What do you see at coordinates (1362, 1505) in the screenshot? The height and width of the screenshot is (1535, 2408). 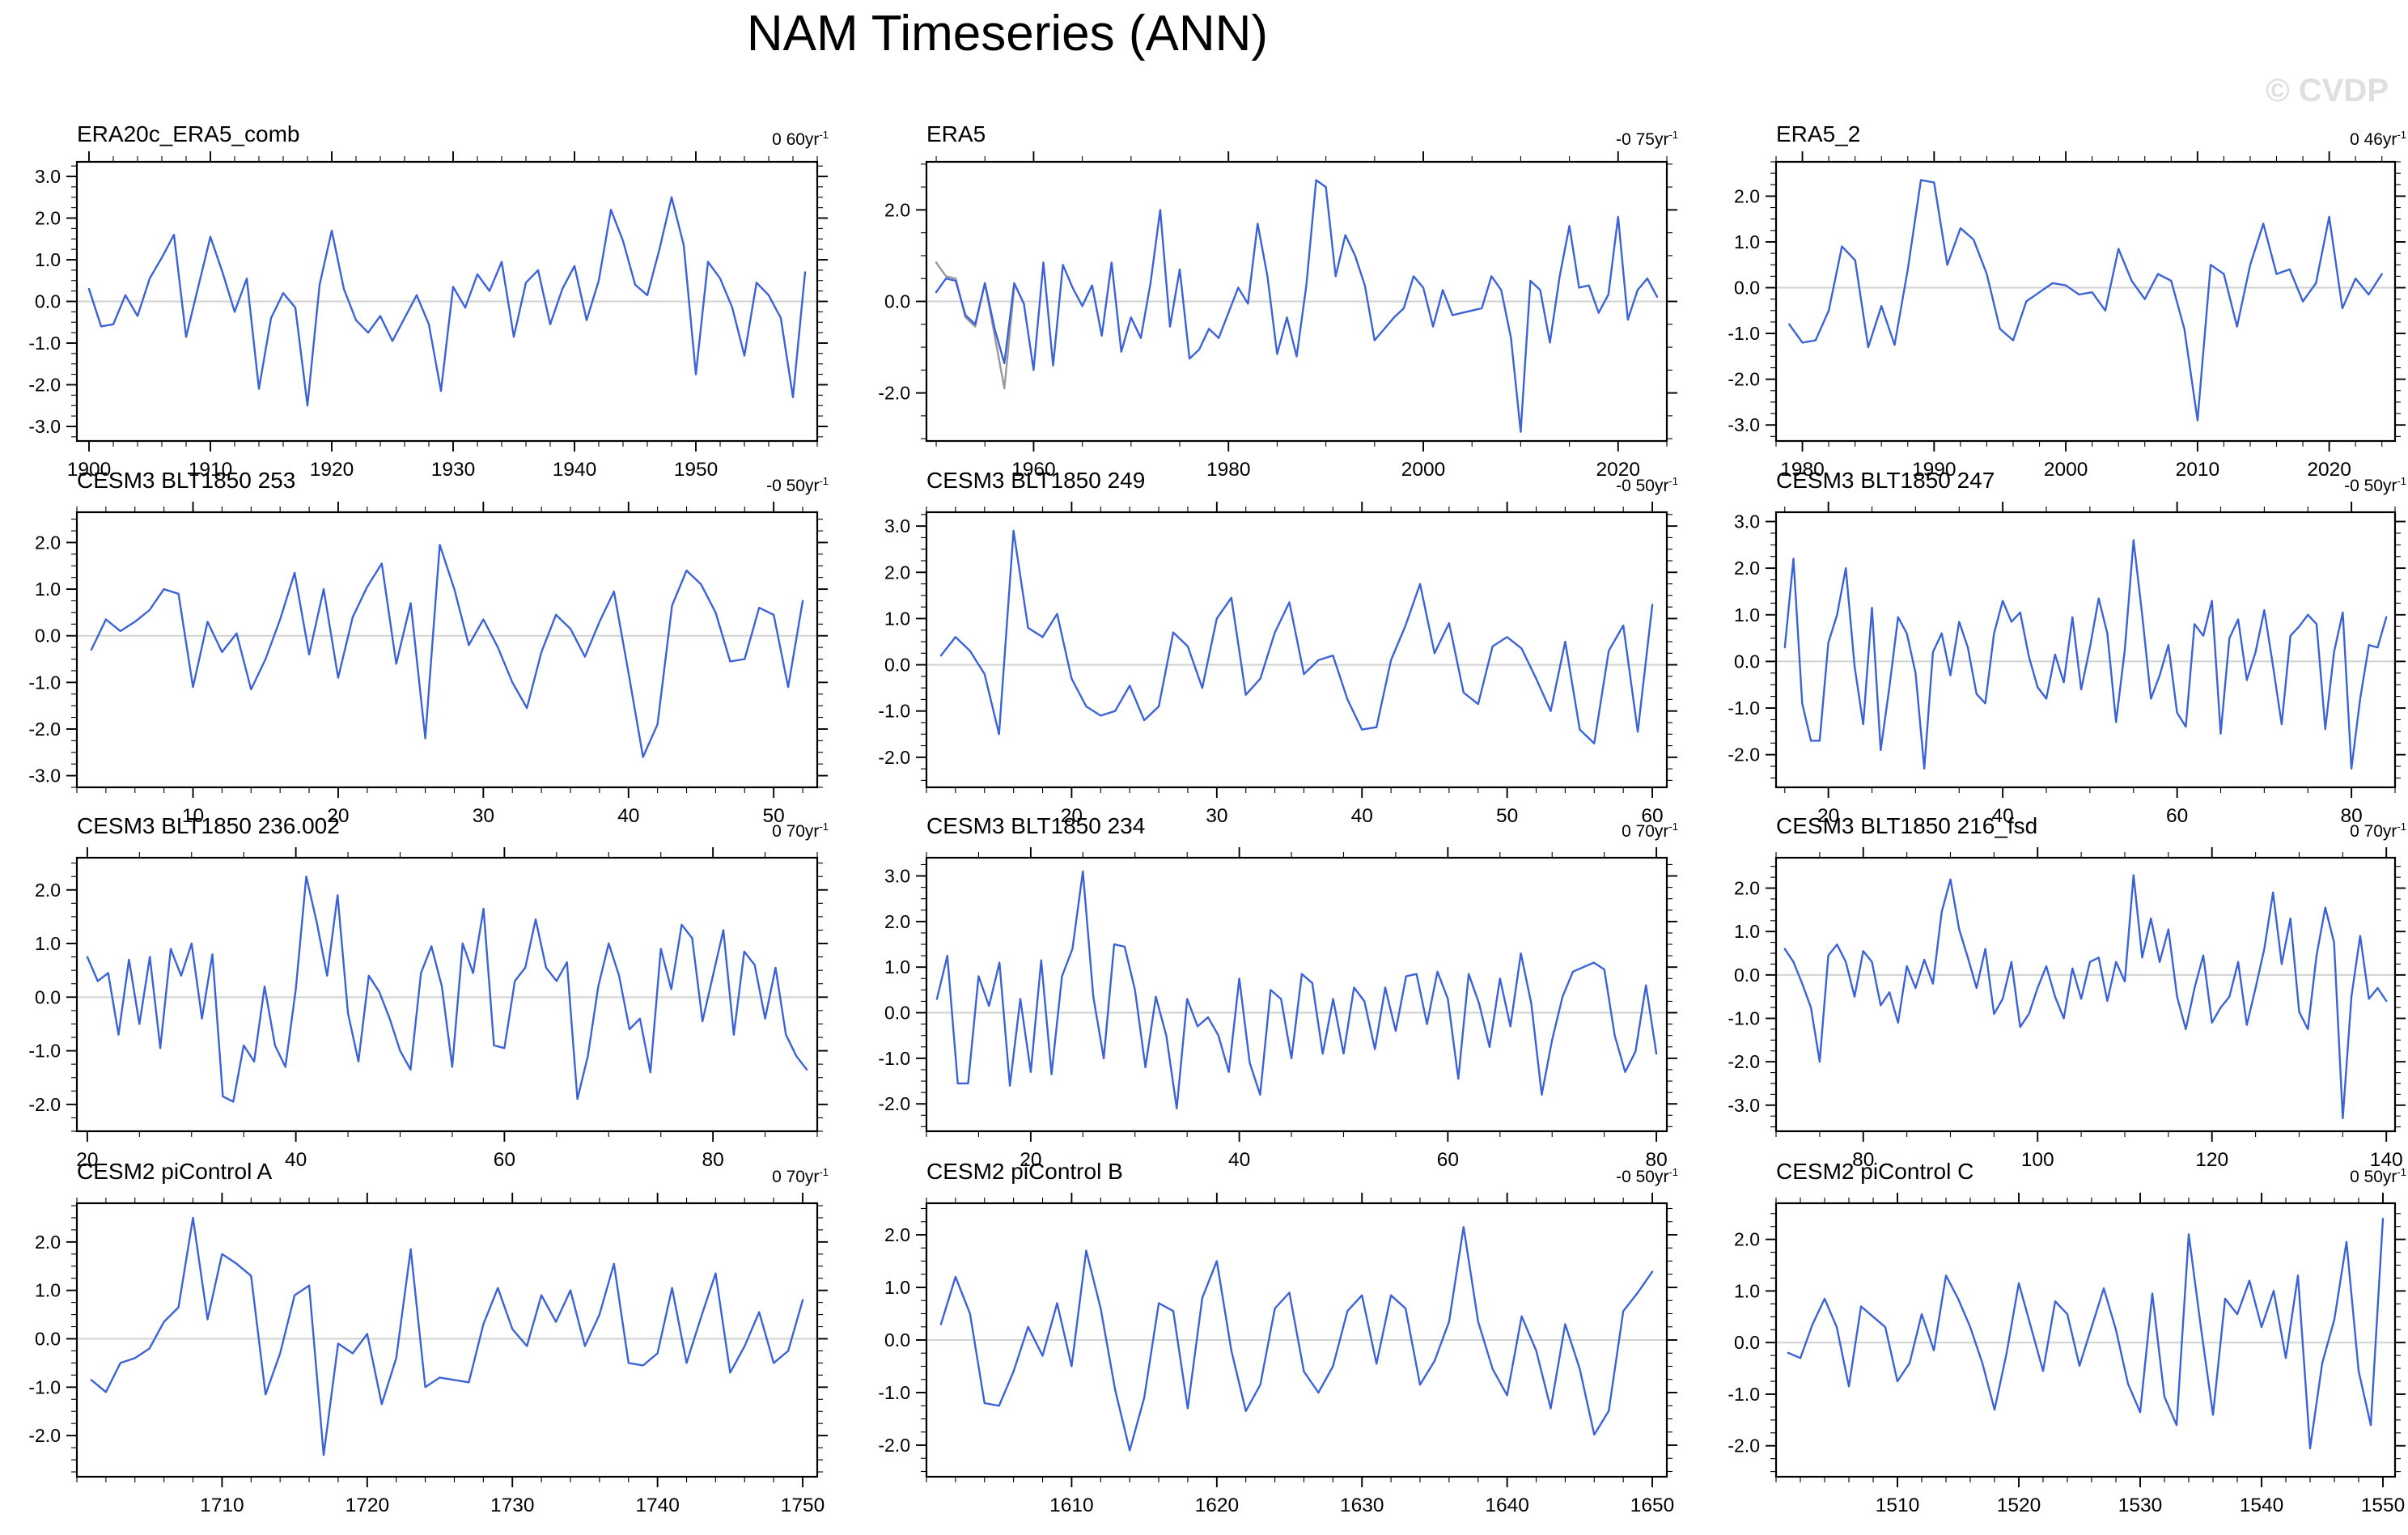 I see `svg-text: 1630` at bounding box center [1362, 1505].